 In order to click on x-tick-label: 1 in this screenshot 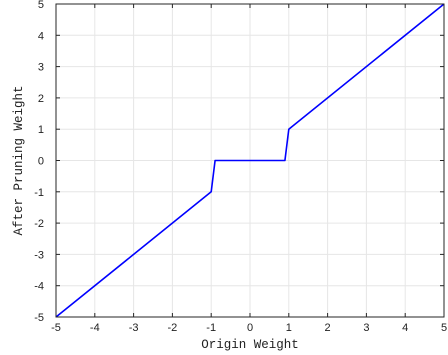, I will do `click(289, 328)`.